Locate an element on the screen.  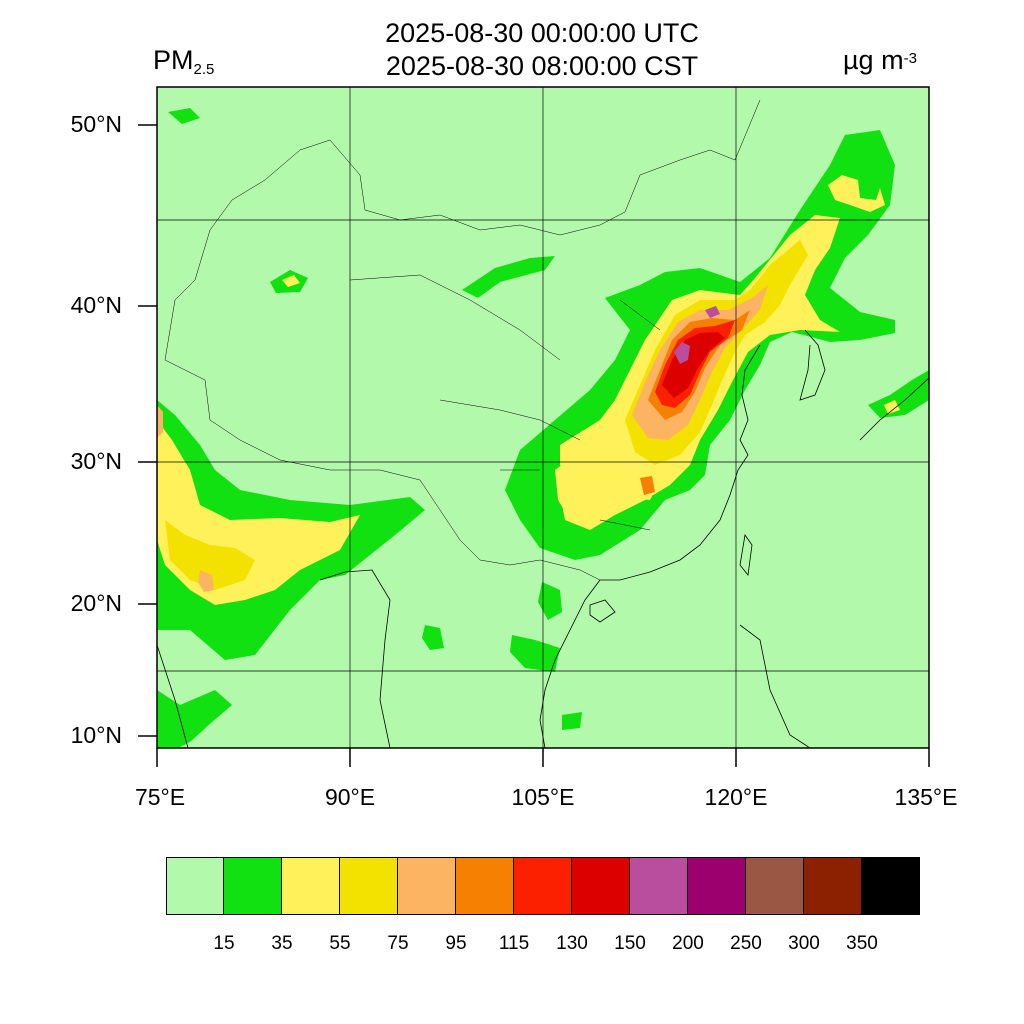
coast-indochina is located at coordinates (570, 663).